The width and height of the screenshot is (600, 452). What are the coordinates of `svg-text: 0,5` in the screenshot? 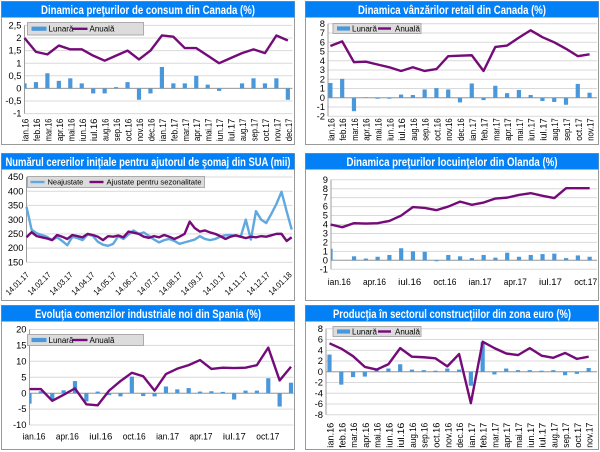 It's located at (14, 75).